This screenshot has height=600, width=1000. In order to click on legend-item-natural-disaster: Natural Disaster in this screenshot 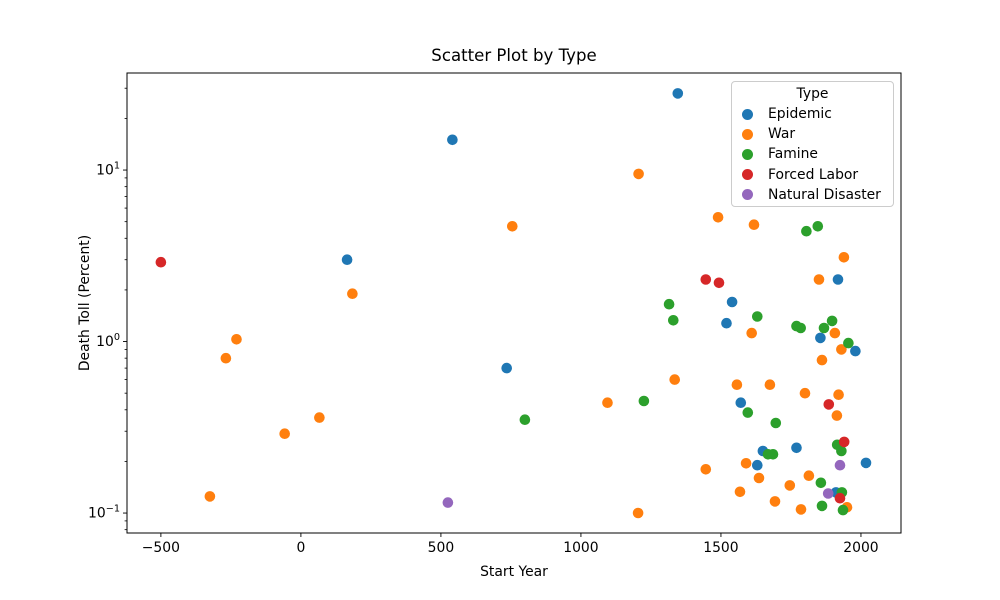, I will do `click(812, 195)`.